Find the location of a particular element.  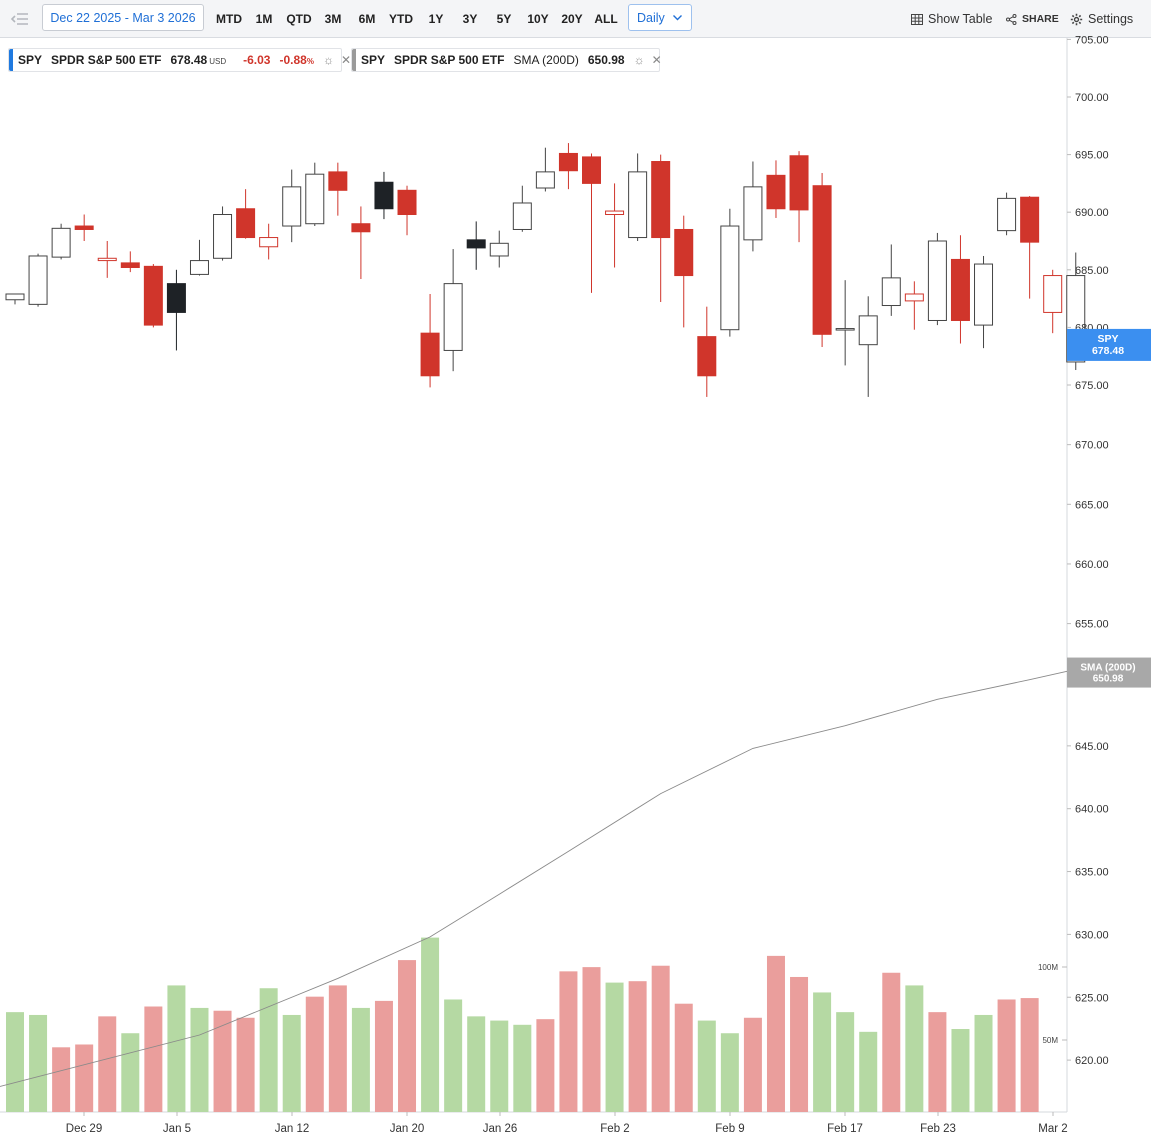

range-button-1y: 1Y is located at coordinates (436, 19).